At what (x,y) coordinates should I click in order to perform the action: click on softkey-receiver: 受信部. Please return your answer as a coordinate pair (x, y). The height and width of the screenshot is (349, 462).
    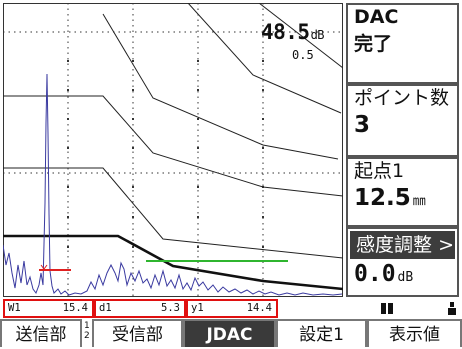
    Looking at the image, I should click on (137, 333).